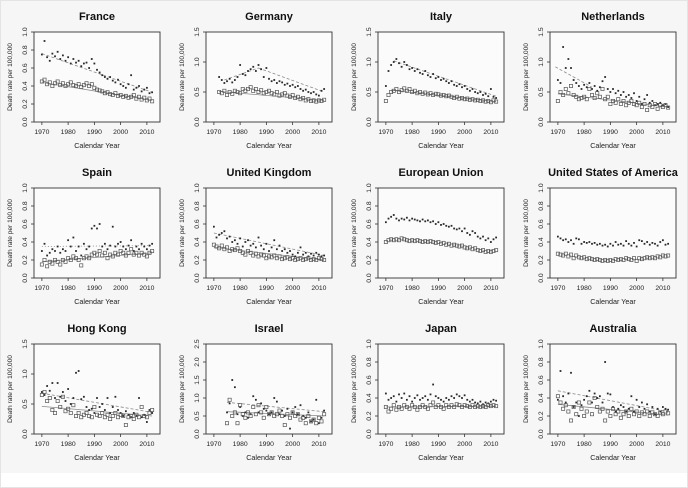 This screenshot has height=488, width=688. Describe the element at coordinates (369, 32) in the screenshot. I see `y-tick-label: 1.5` at that location.